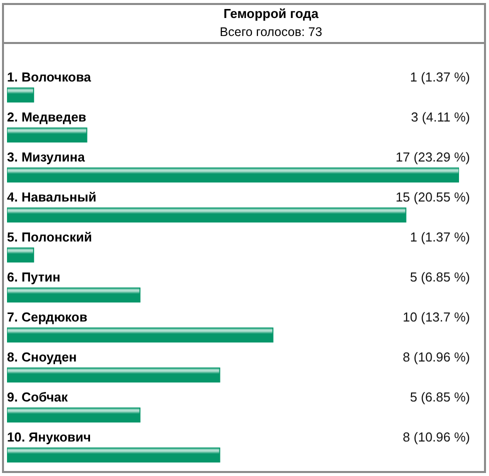  Describe the element at coordinates (33, 277) in the screenshot. I see `y-tick-label: 6. Путин` at that location.